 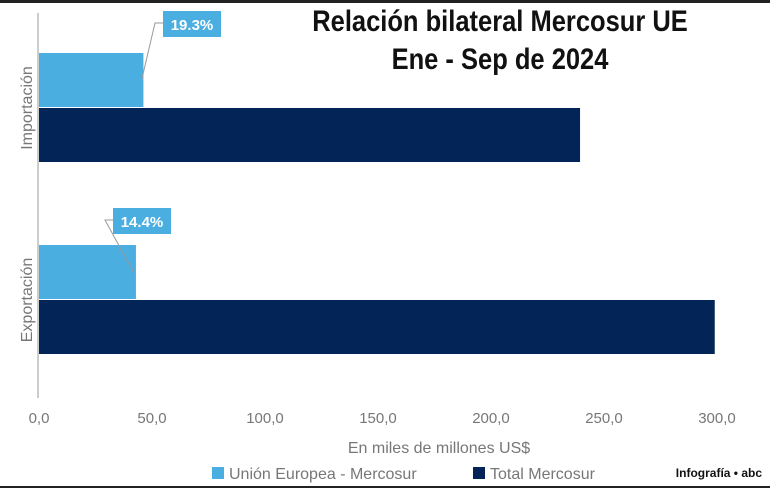 I want to click on annotation-label: 19.3%, so click(x=192, y=25).